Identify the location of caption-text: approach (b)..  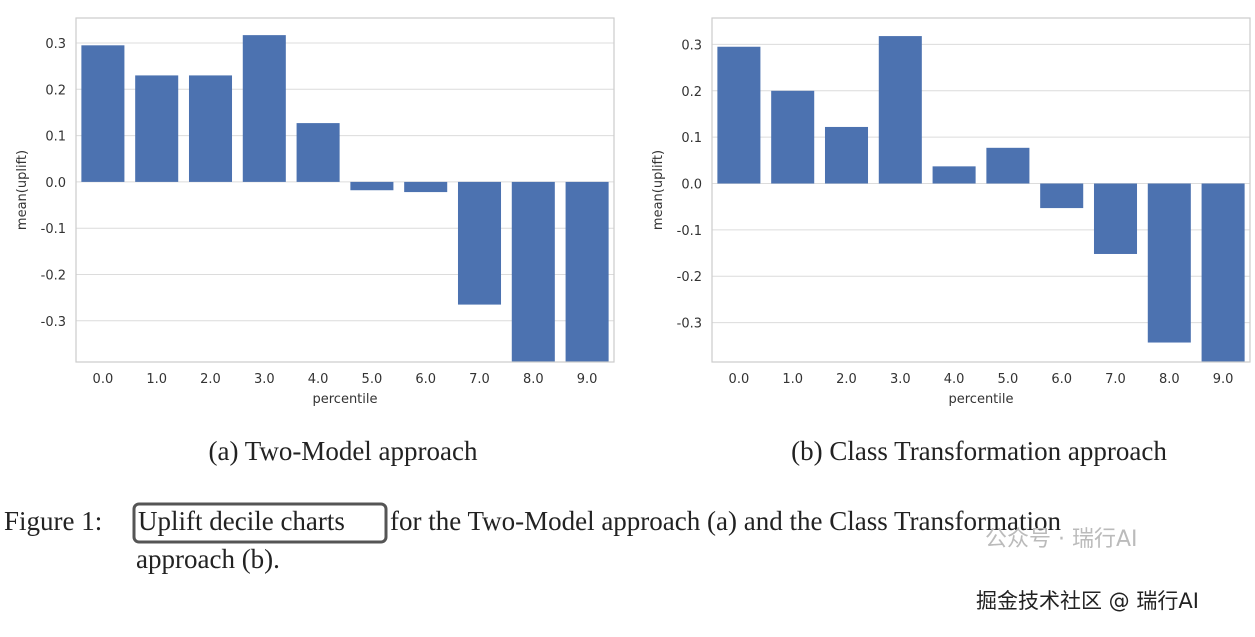
(208, 559).